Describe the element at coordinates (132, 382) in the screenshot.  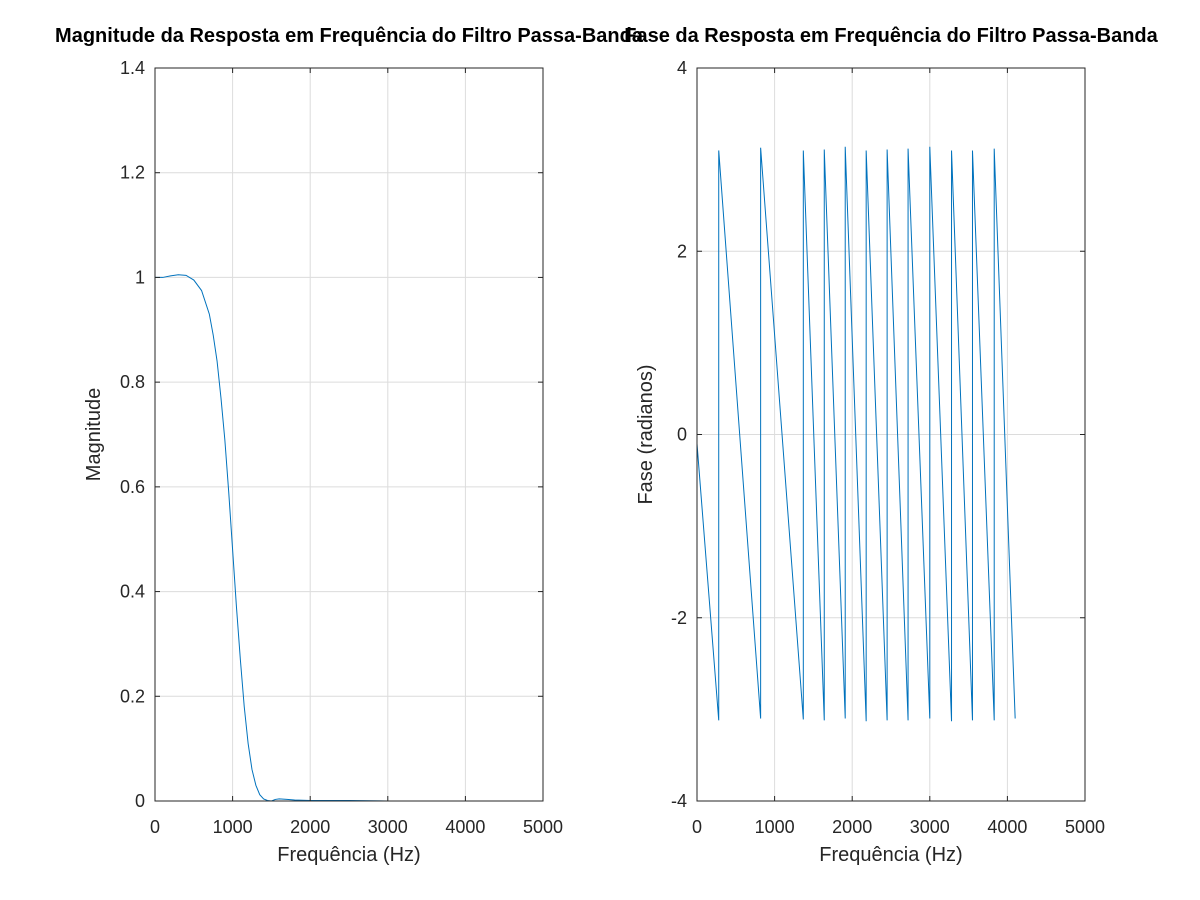
I see `y-tick-label: 0.8` at that location.